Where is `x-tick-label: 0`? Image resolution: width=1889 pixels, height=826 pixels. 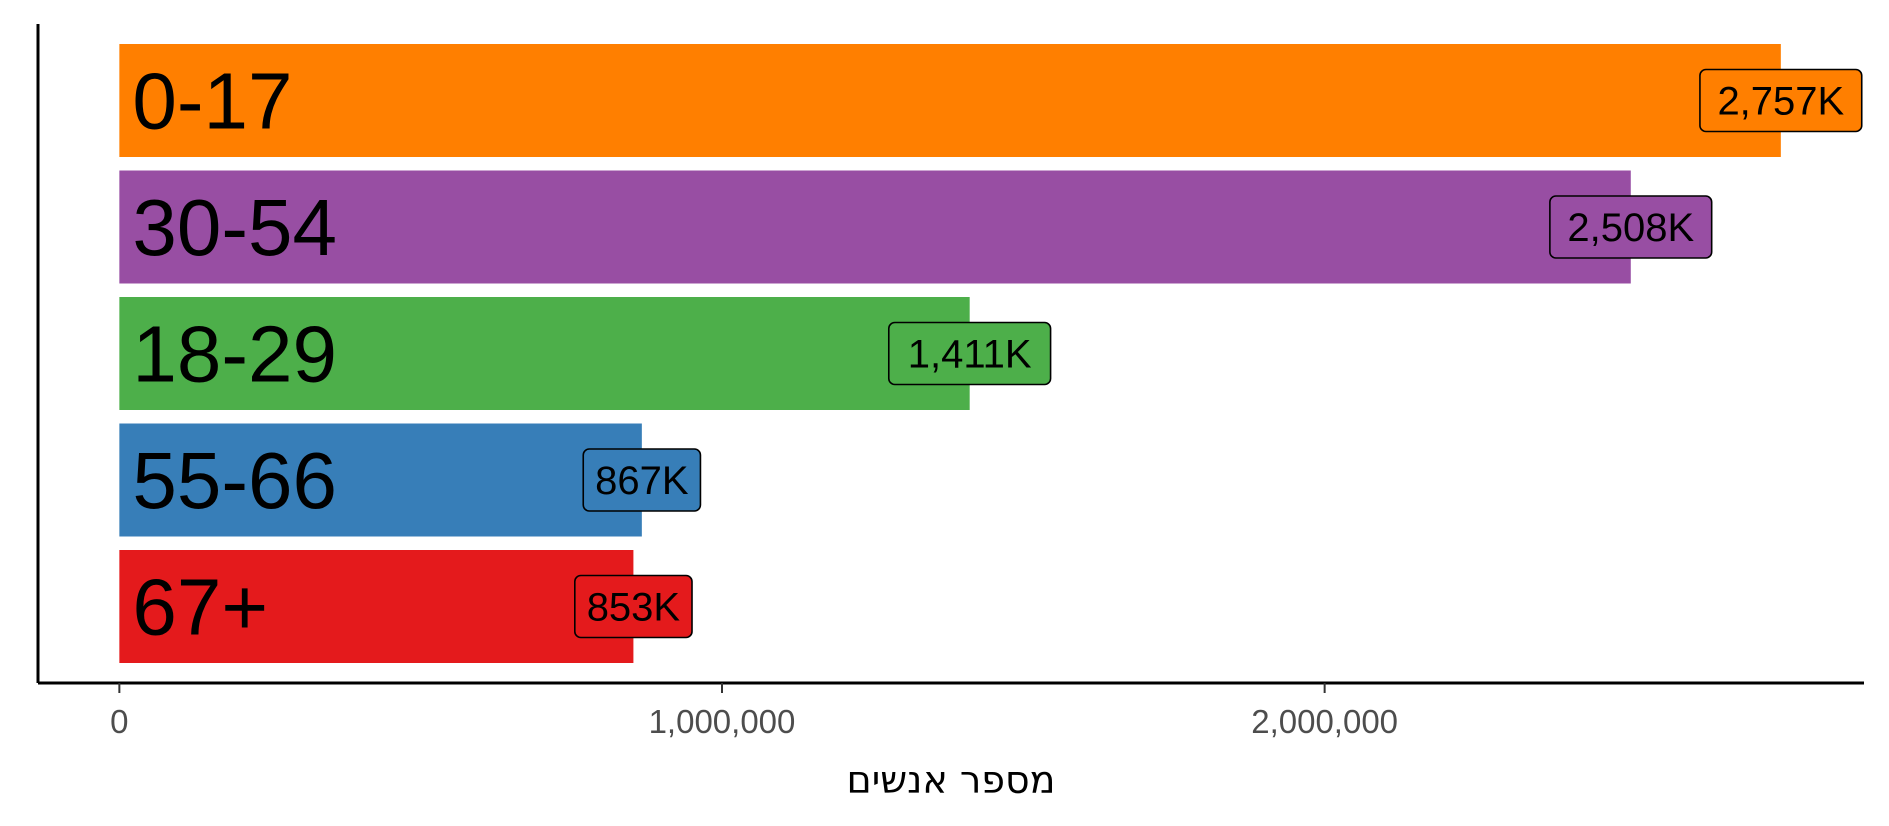 x-tick-label: 0 is located at coordinates (119, 721).